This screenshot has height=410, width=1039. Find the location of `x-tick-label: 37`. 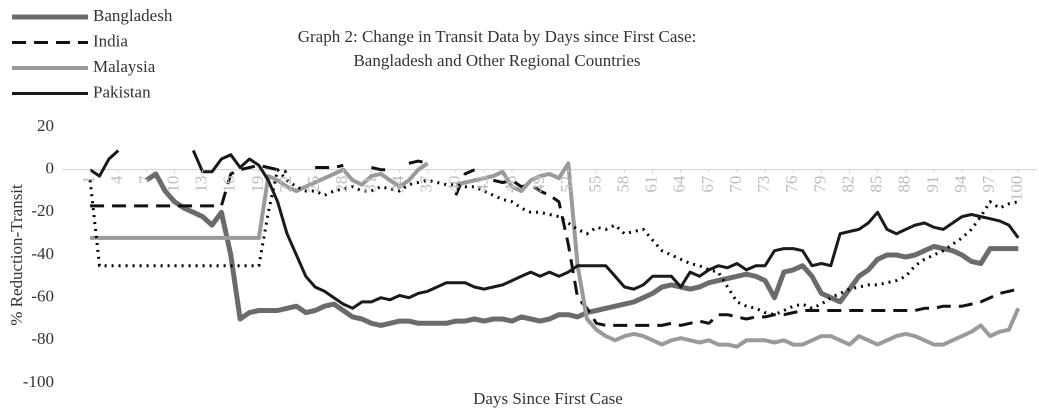

x-tick-label: 37 is located at coordinates (426, 184).